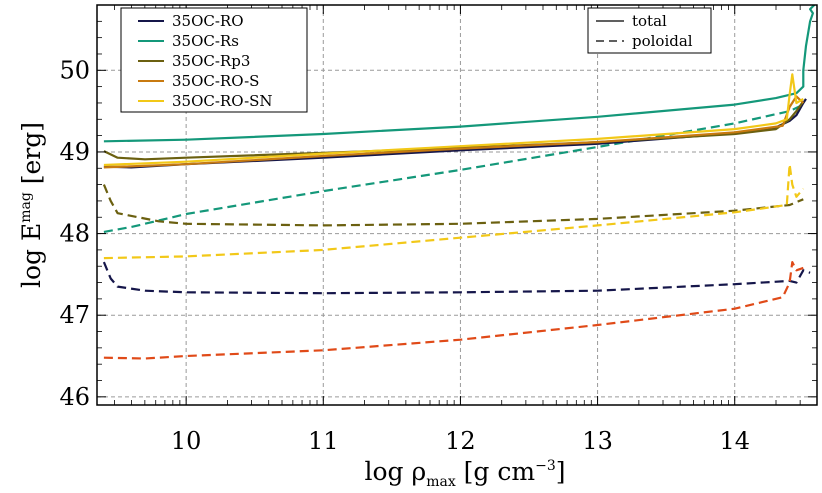 The height and width of the screenshot is (493, 822). I want to click on x-tick-label: 13, so click(597, 441).